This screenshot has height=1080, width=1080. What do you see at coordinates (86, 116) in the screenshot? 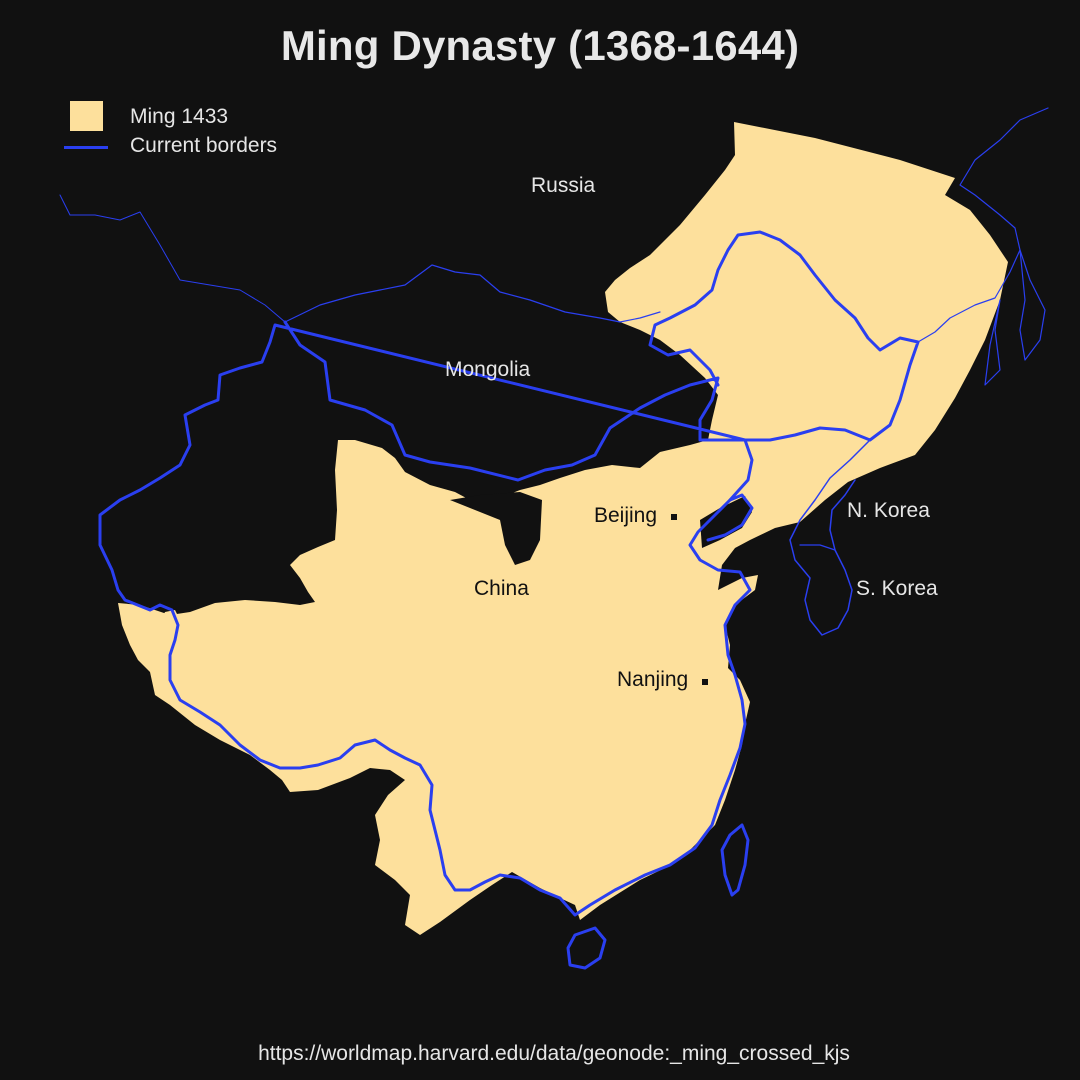
I see `legend-swatch-ming` at bounding box center [86, 116].